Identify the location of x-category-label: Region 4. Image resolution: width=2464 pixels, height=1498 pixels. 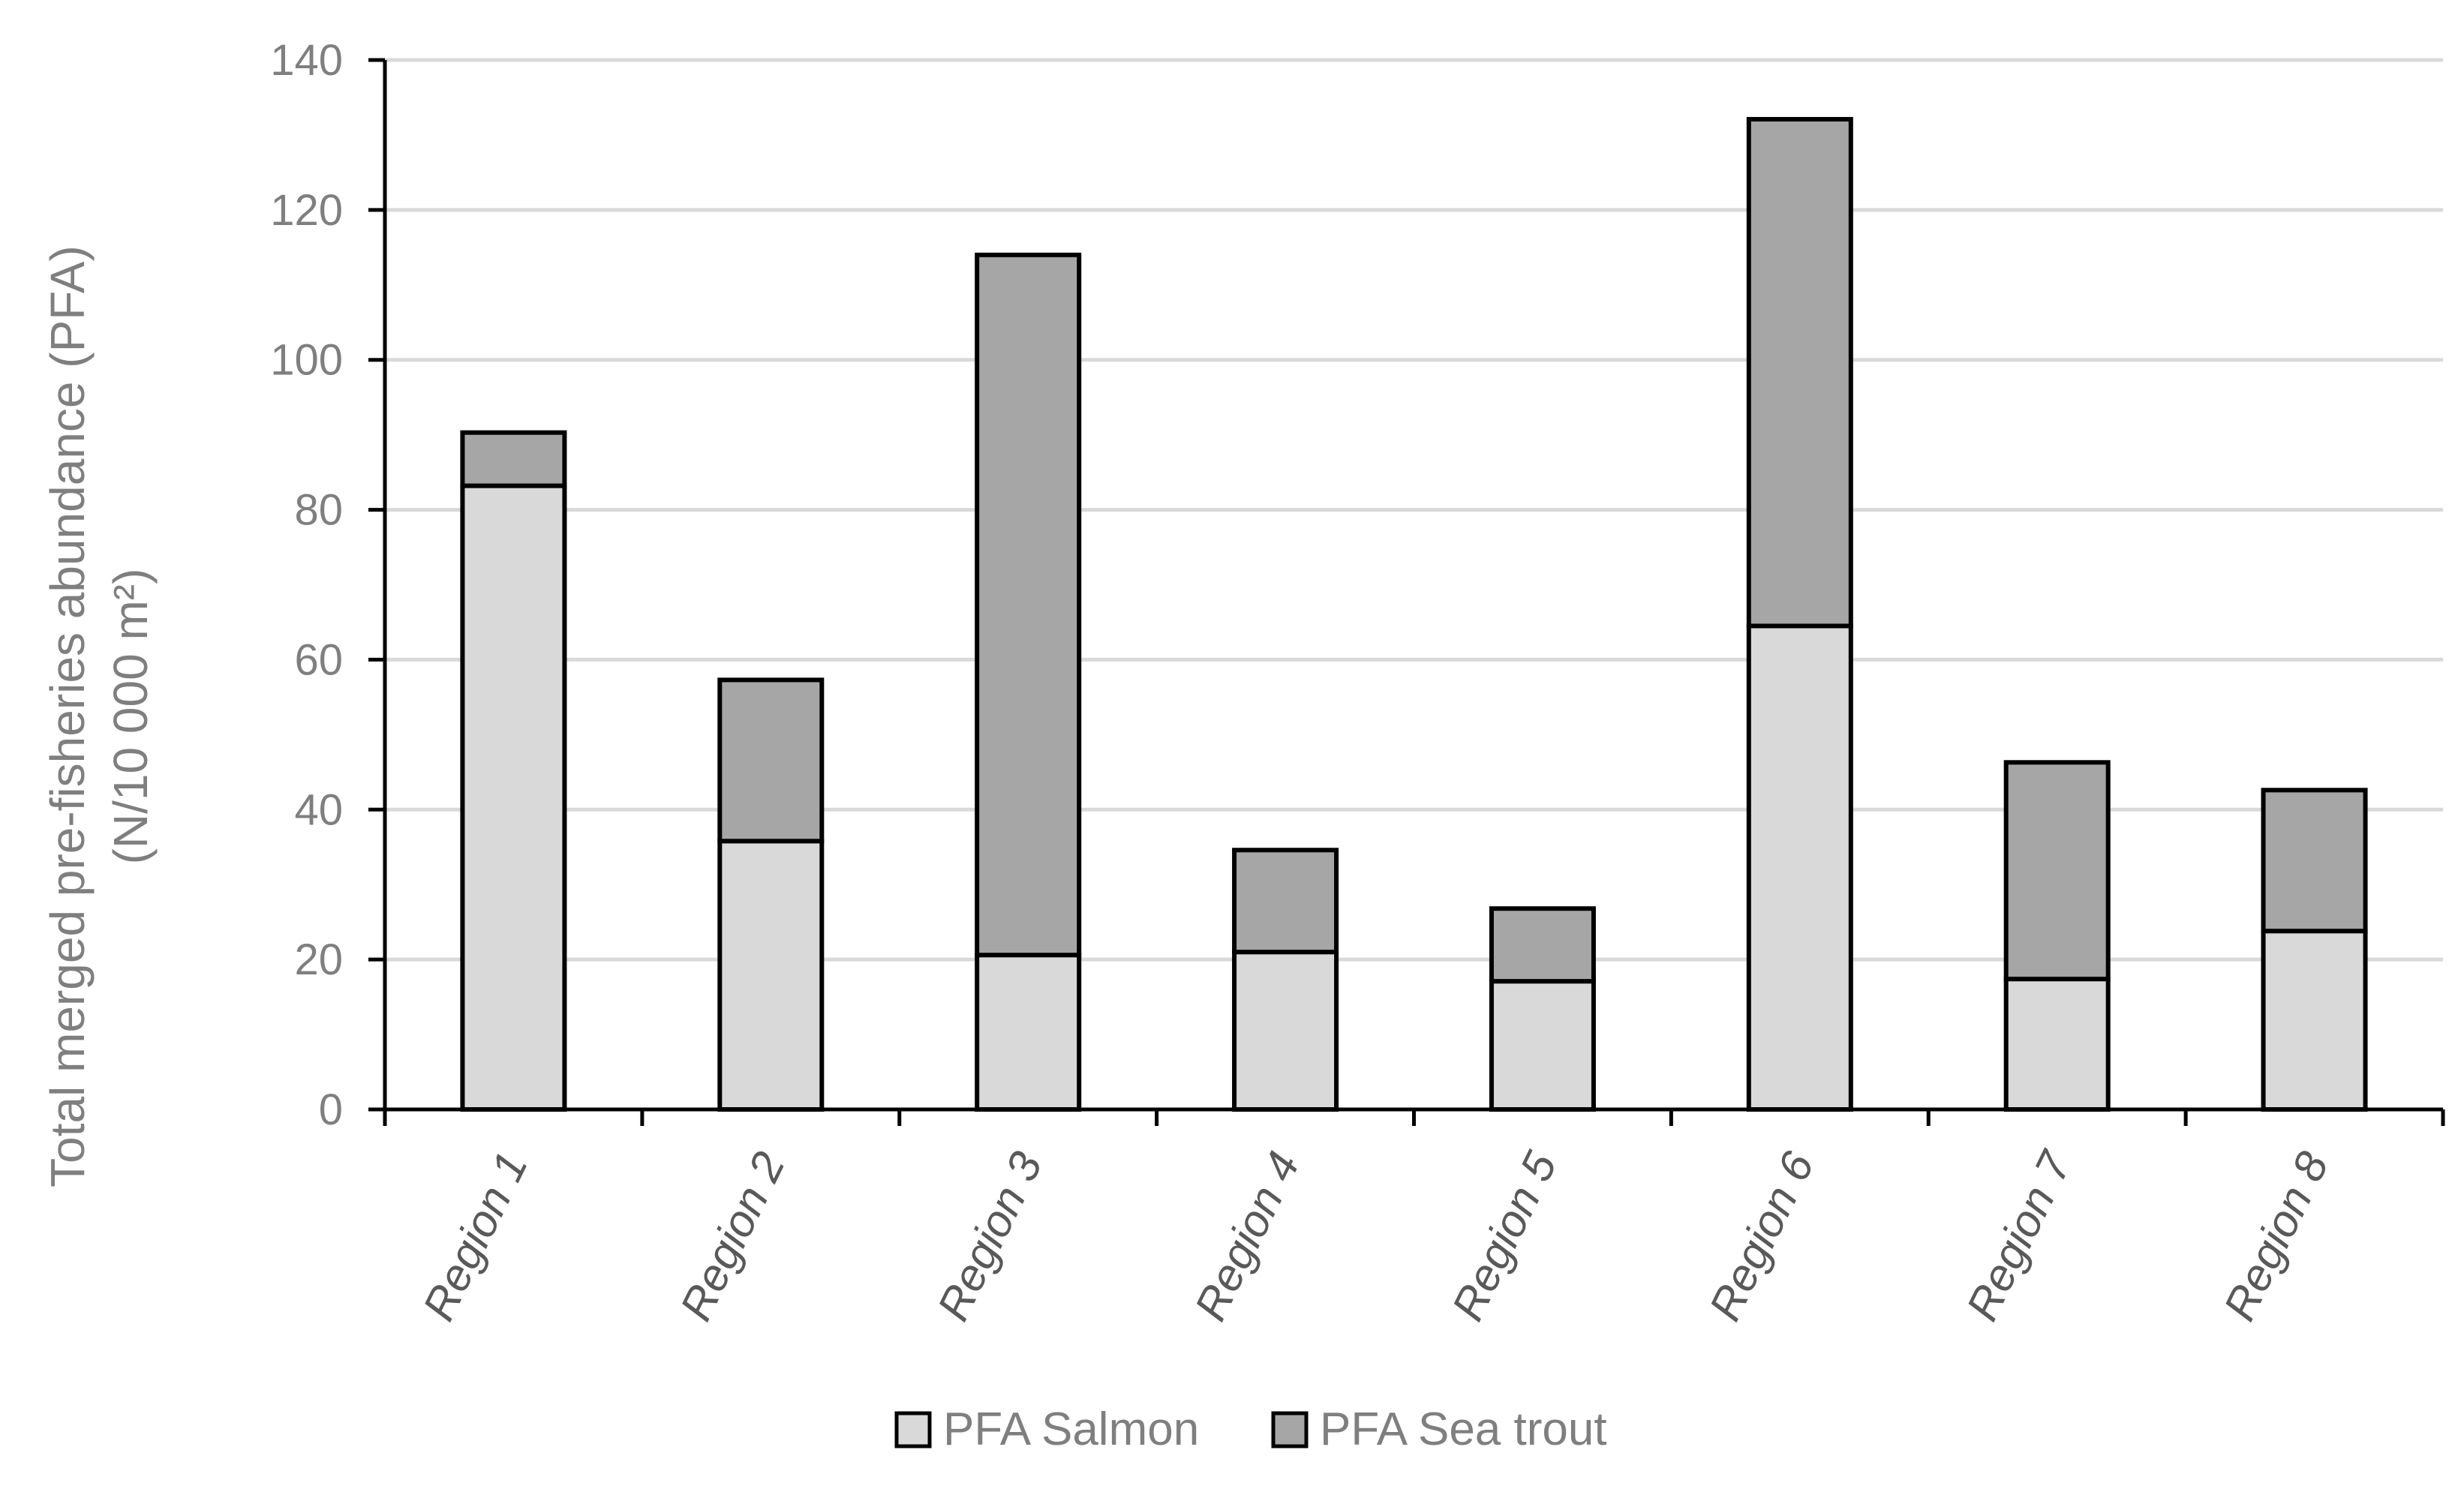
(1247, 1236).